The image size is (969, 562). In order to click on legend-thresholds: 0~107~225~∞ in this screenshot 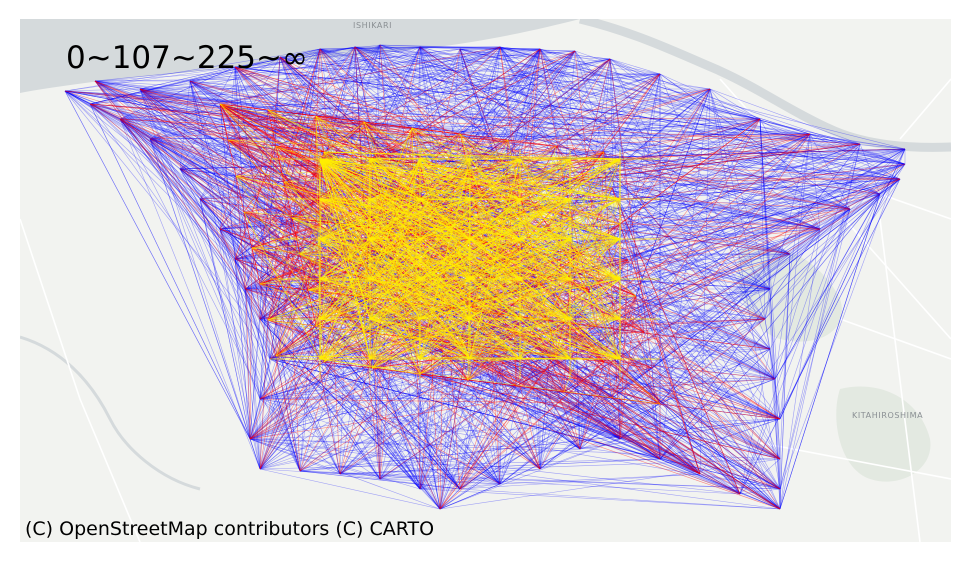, I will do `click(187, 58)`.